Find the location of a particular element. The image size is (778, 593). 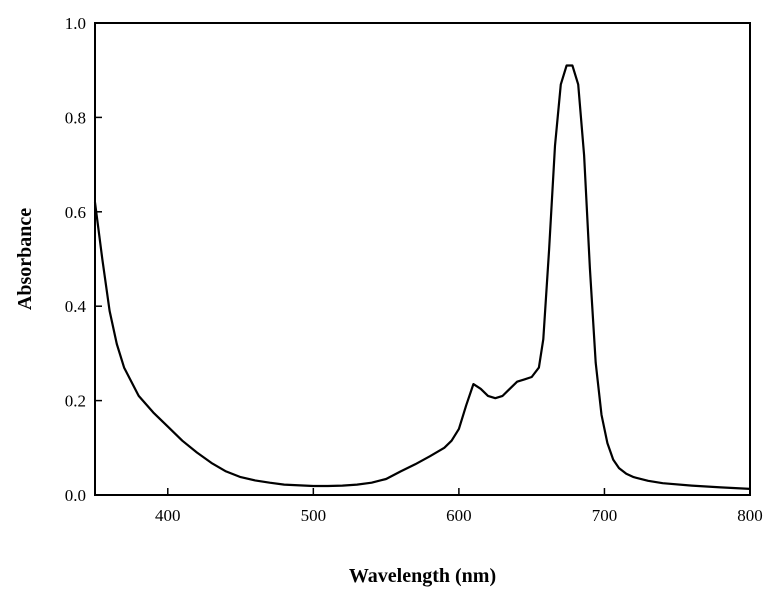

y-tick-label: 0.2 is located at coordinates (75, 401).